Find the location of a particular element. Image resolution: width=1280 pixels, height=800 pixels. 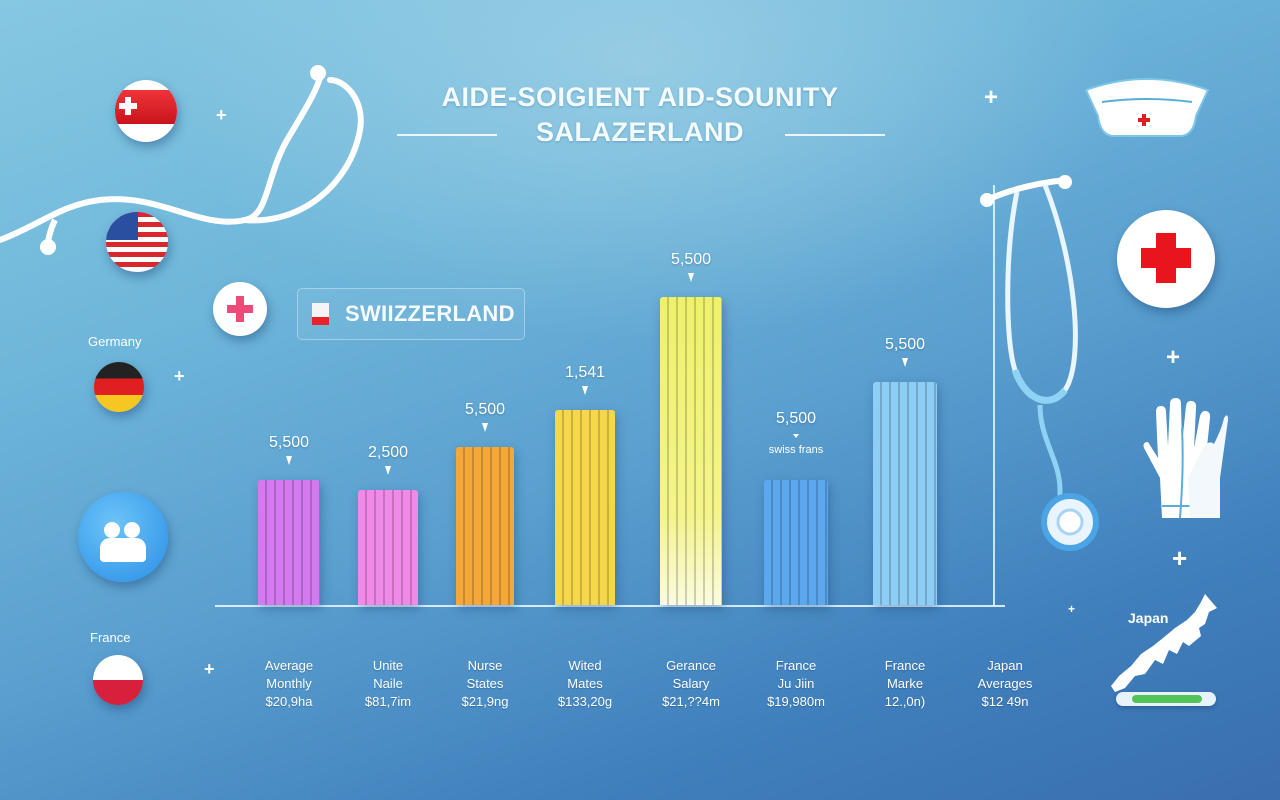

bar-value-label: 1,541 is located at coordinates (585, 372).